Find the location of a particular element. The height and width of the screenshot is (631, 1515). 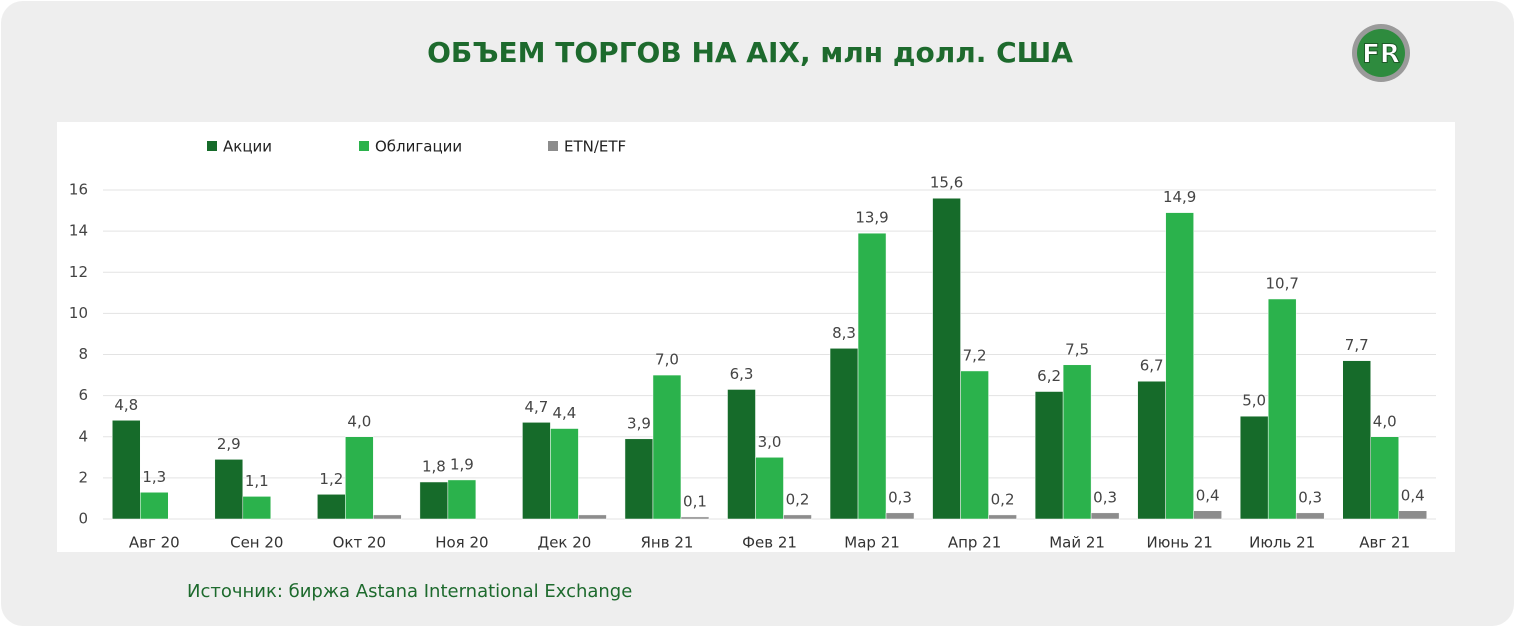

logo: FR is located at coordinates (1381, 53).